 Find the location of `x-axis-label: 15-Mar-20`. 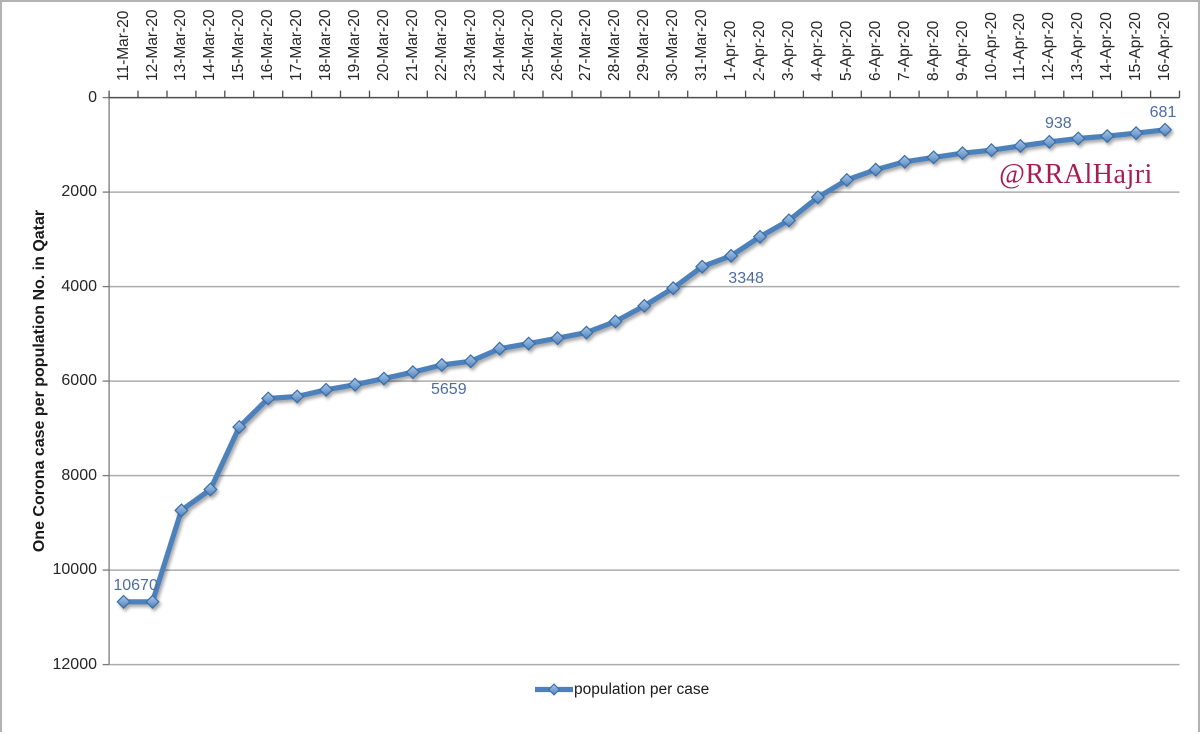

x-axis-label: 15-Mar-20 is located at coordinates (239, 45).